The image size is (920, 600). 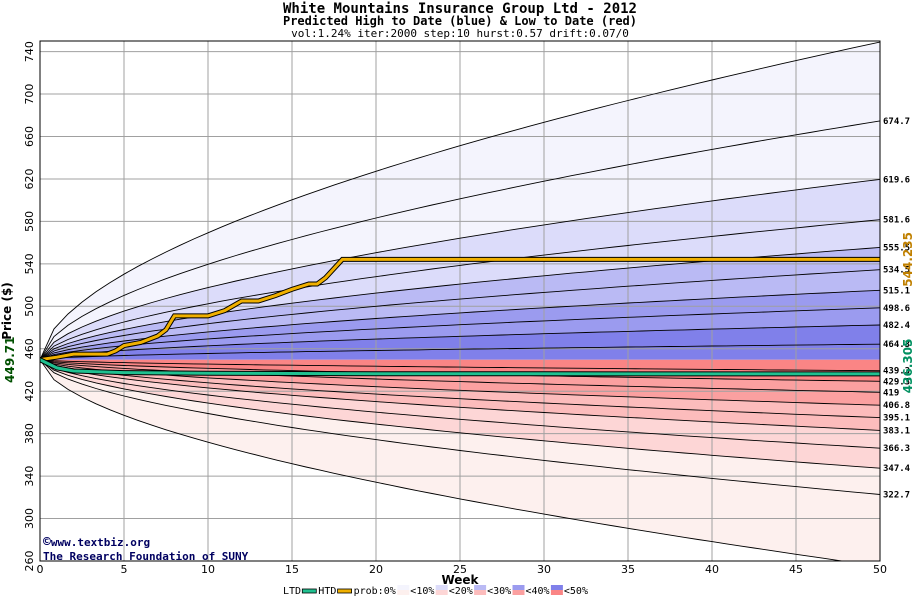 I want to click on legend-prob-label: prob:0%, so click(x=375, y=591).